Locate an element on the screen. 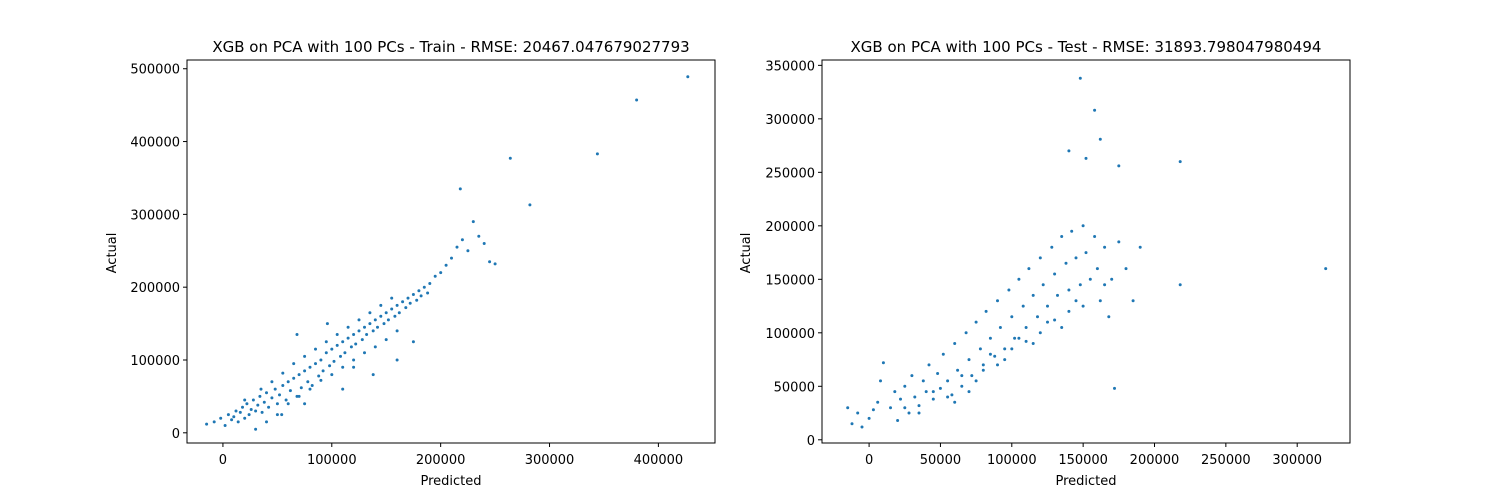  train-x-ticks: 0 100000 200000 300000 400000 is located at coordinates (451, 455).